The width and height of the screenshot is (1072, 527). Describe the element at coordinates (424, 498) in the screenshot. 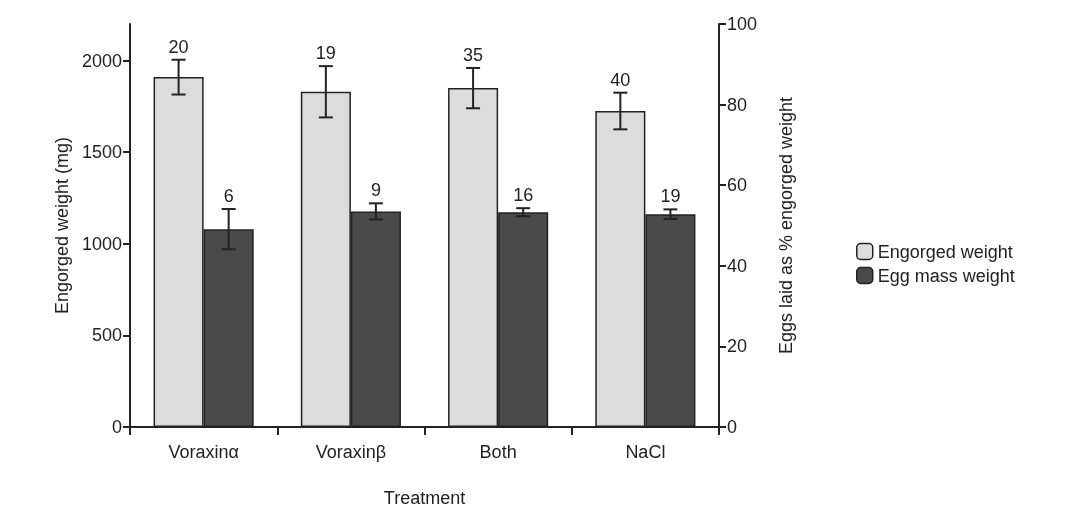

I see `x-axis-title: Treatment` at that location.